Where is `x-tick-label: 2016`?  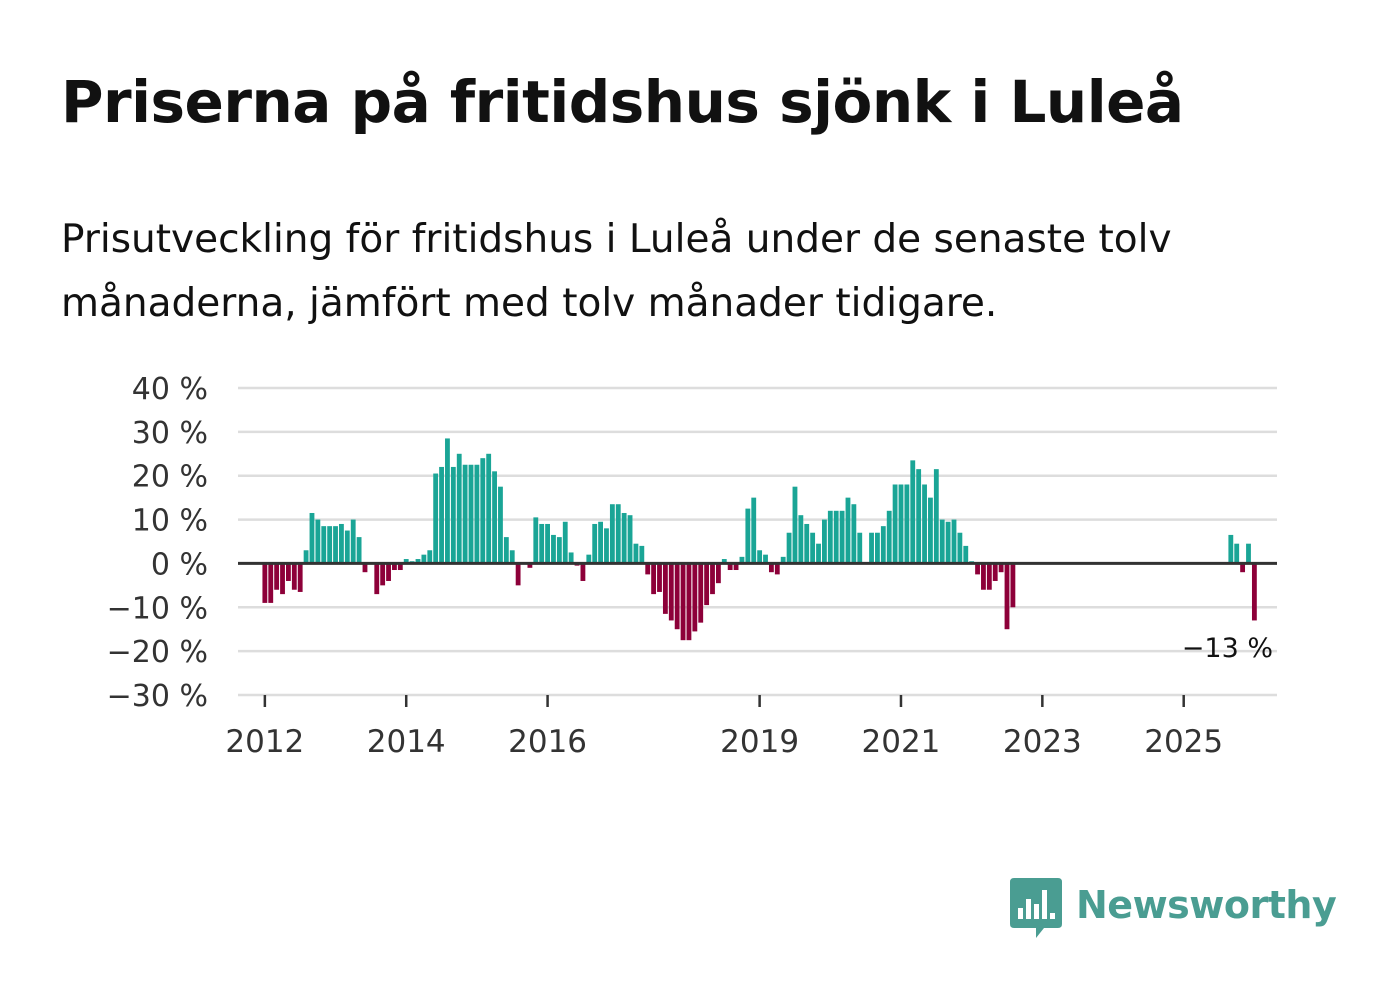 x-tick-label: 2016 is located at coordinates (547, 742).